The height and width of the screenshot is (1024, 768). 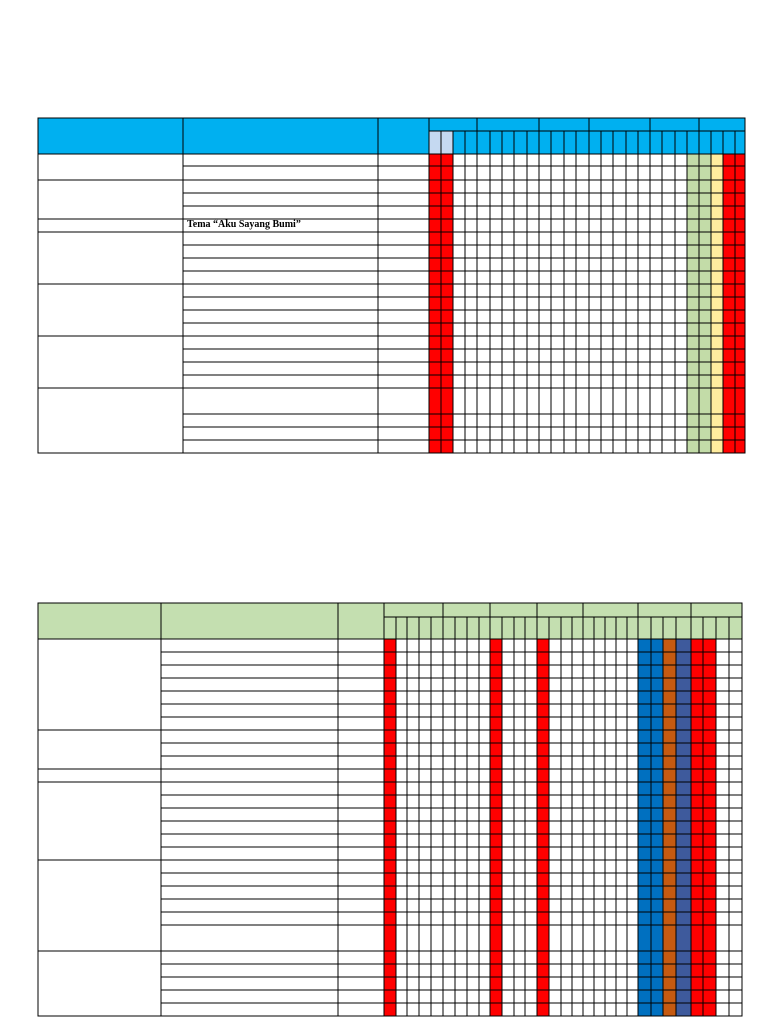 What do you see at coordinates (683, 827) in the screenshot?
I see `table2-slate-column` at bounding box center [683, 827].